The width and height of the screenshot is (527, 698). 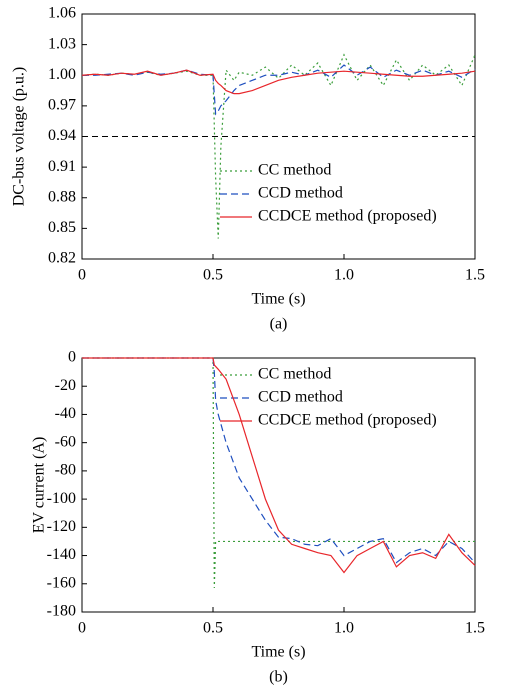 I want to click on y-tick-label: -60, so click(x=65, y=441).